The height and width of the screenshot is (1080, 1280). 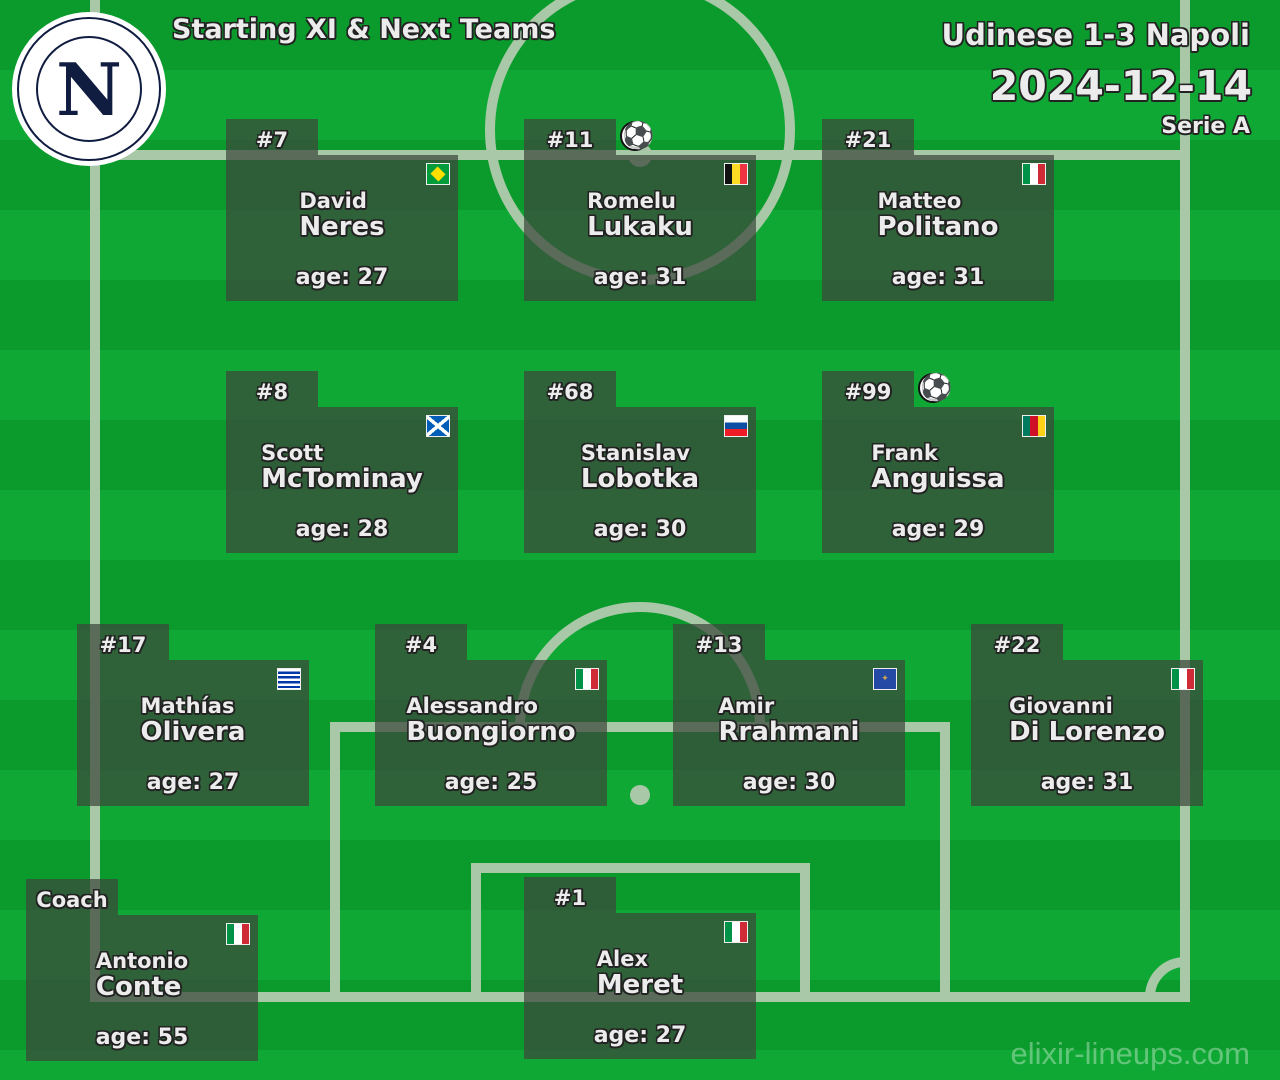 I want to click on player-card: #4 Alessandro Buongiorno age: 25, so click(x=491, y=715).